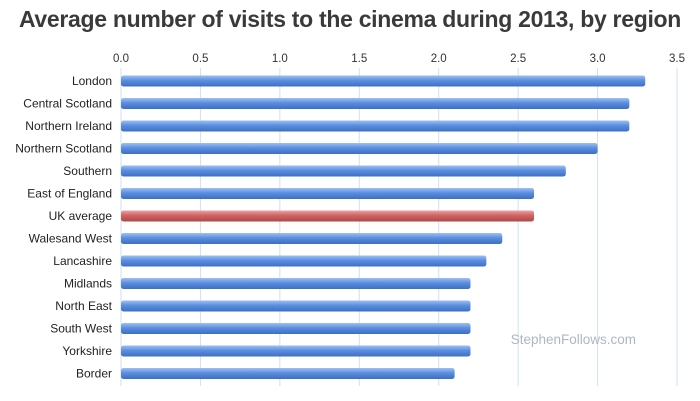 This screenshot has height=401, width=700. What do you see at coordinates (677, 59) in the screenshot?
I see `x-tick-label: 3.5` at bounding box center [677, 59].